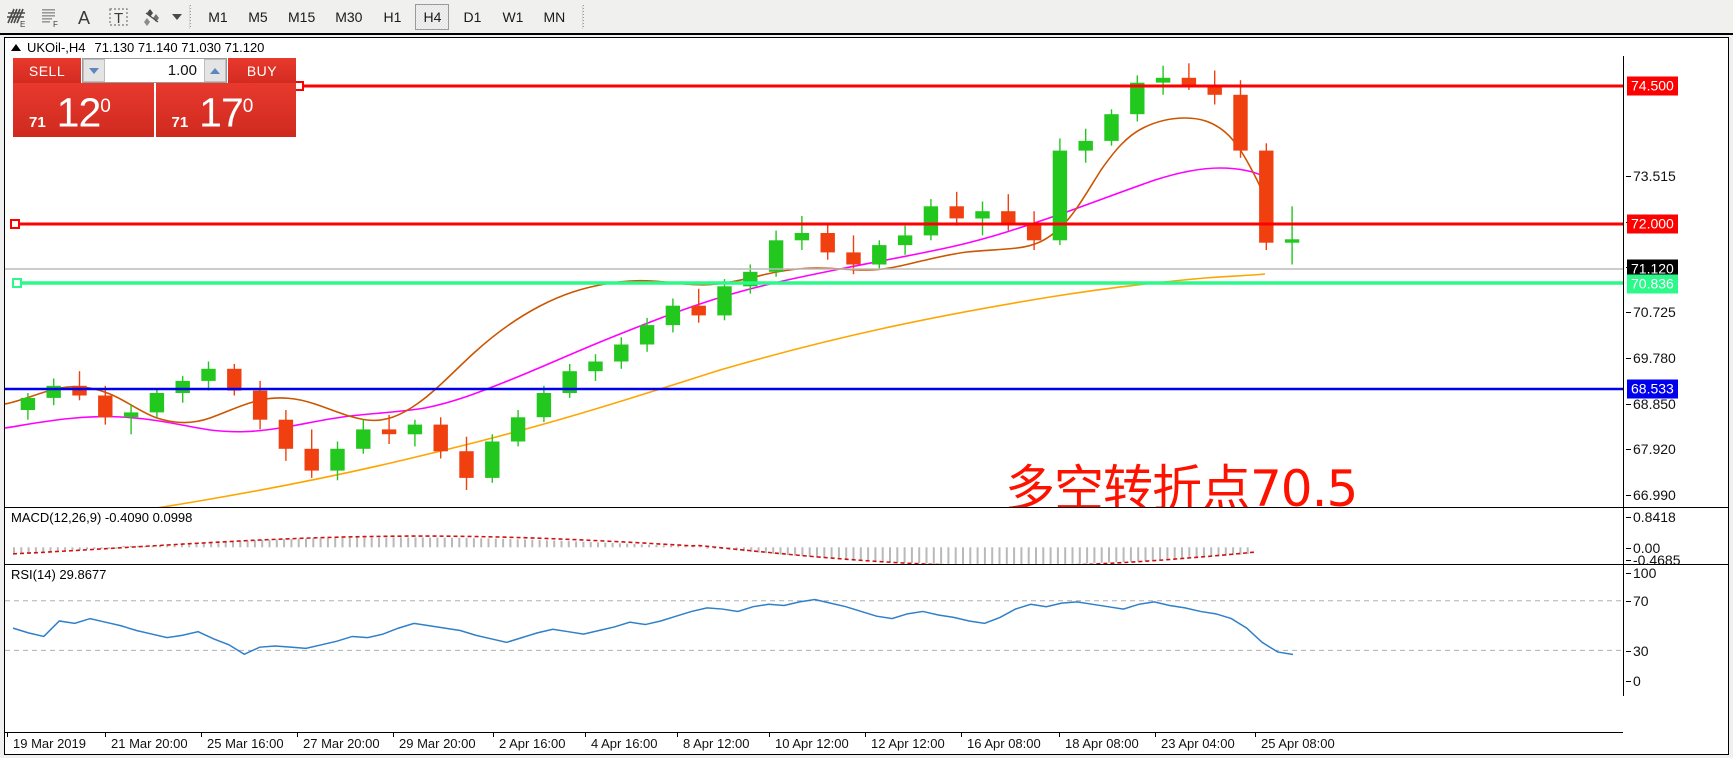 The width and height of the screenshot is (1733, 758). I want to click on buy-price-prefix: 71, so click(180, 122).